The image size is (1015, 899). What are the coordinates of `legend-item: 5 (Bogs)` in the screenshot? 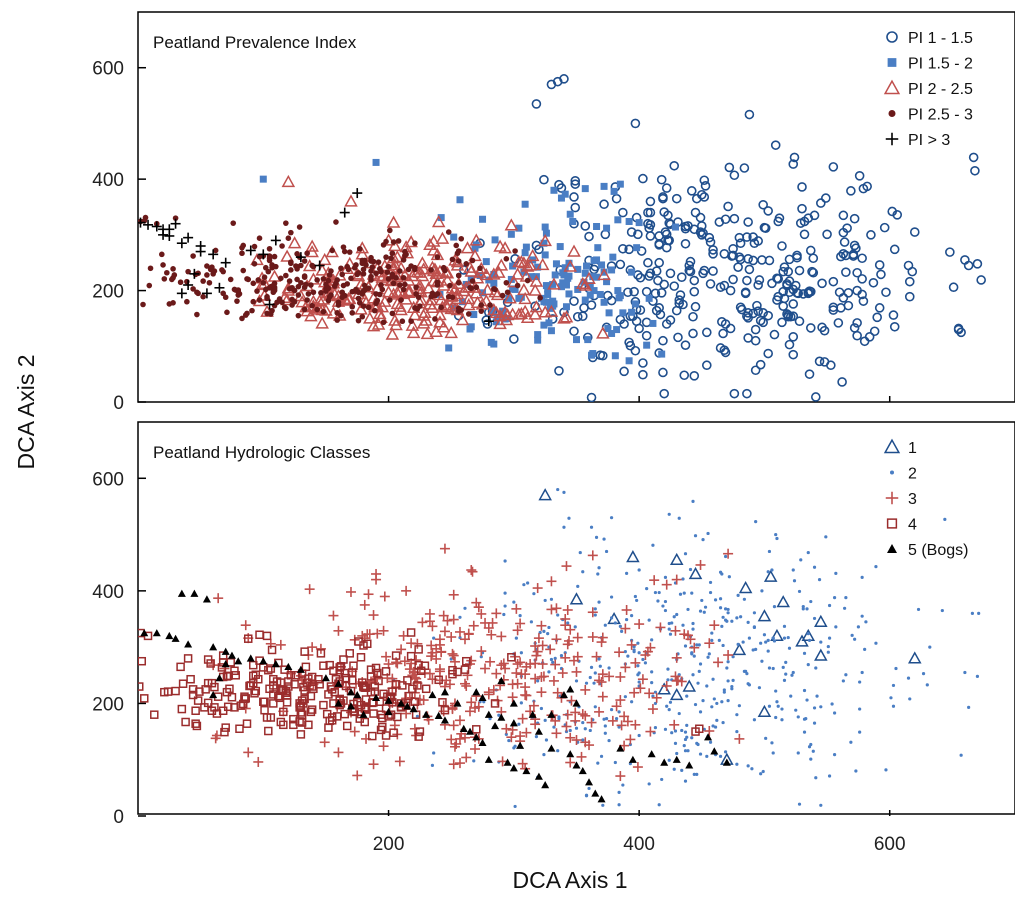 It's located at (927, 550).